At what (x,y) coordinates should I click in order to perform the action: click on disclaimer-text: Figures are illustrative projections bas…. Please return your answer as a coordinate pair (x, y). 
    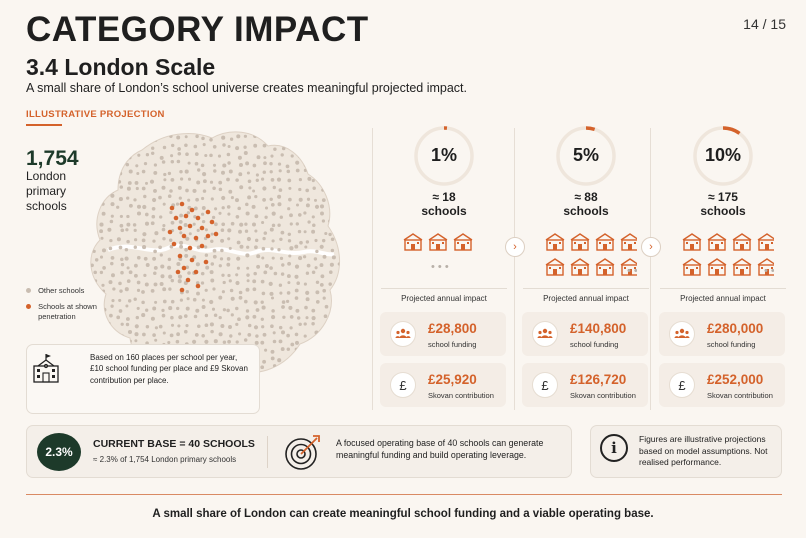
    Looking at the image, I should click on (703, 451).